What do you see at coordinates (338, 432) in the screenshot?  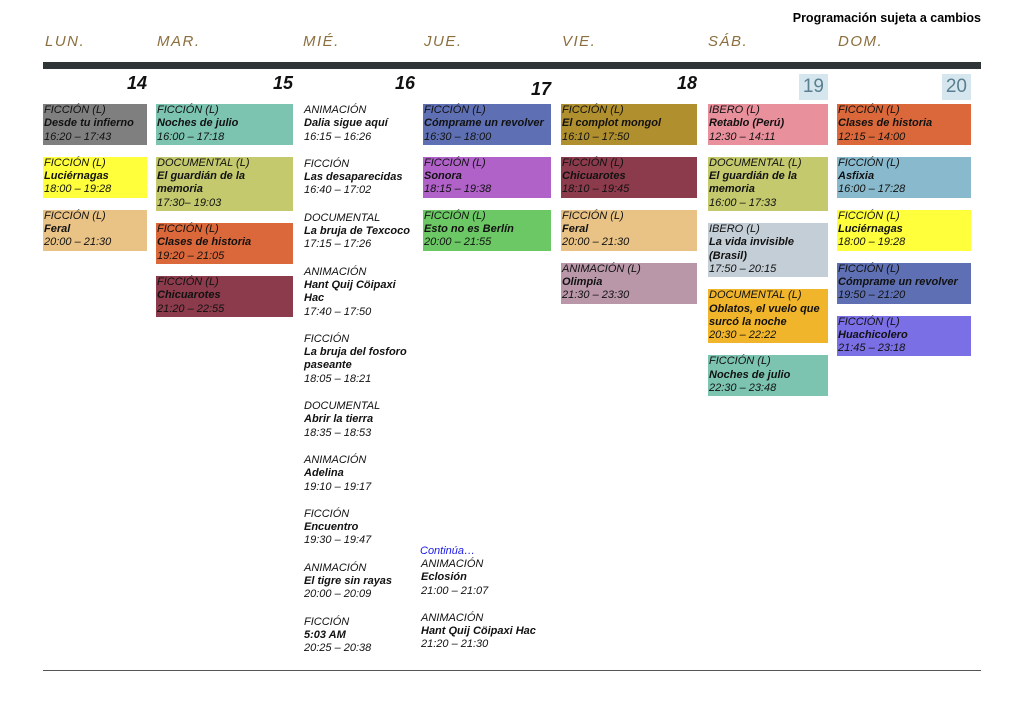 I see `program-time: 18:35 – 18:53` at bounding box center [338, 432].